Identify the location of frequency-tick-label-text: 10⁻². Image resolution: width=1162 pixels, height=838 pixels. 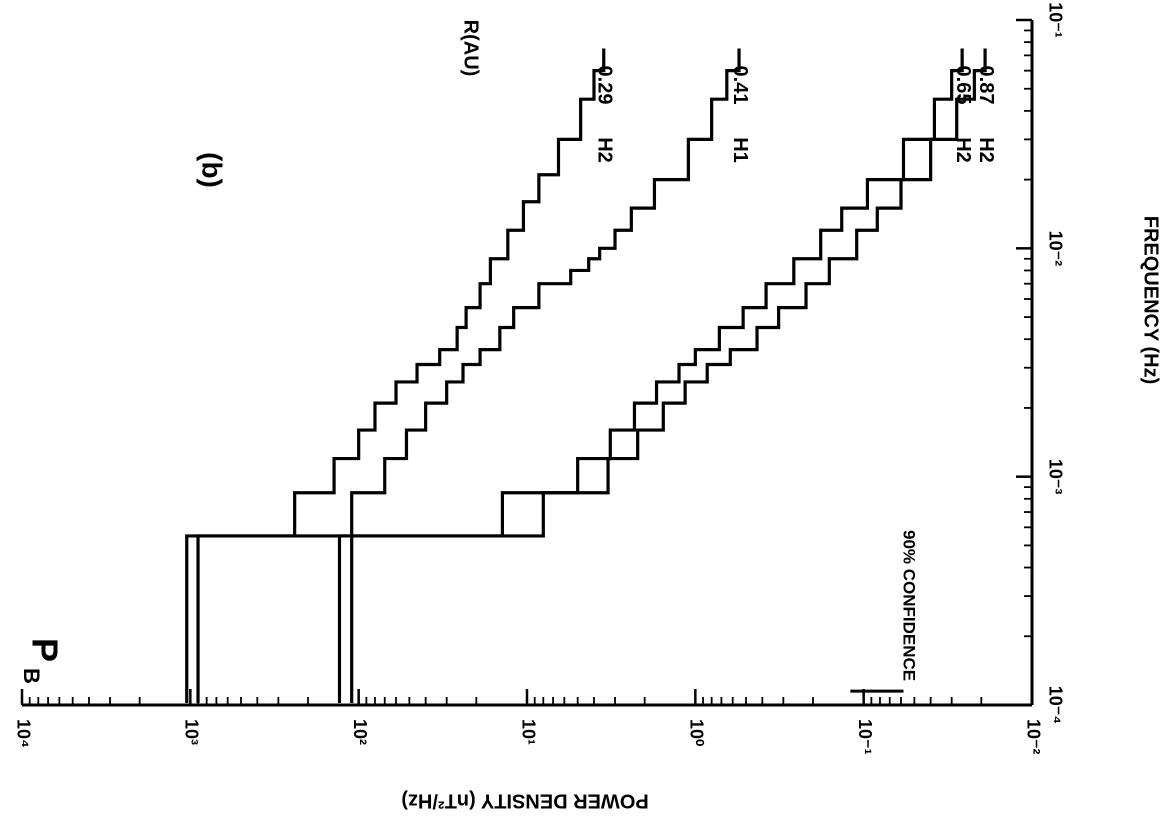
(1055, 249).